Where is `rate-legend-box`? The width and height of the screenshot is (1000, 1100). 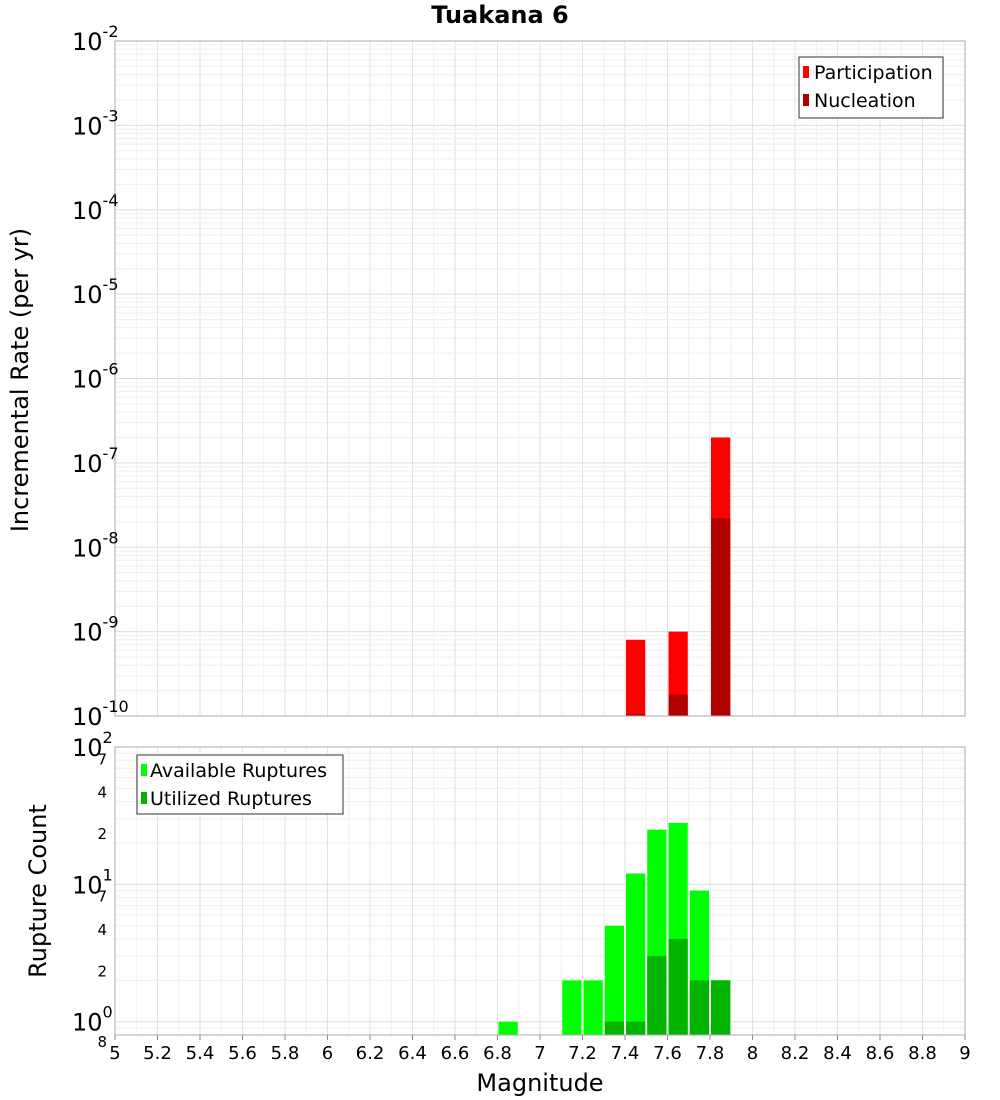
rate-legend-box is located at coordinates (871, 87).